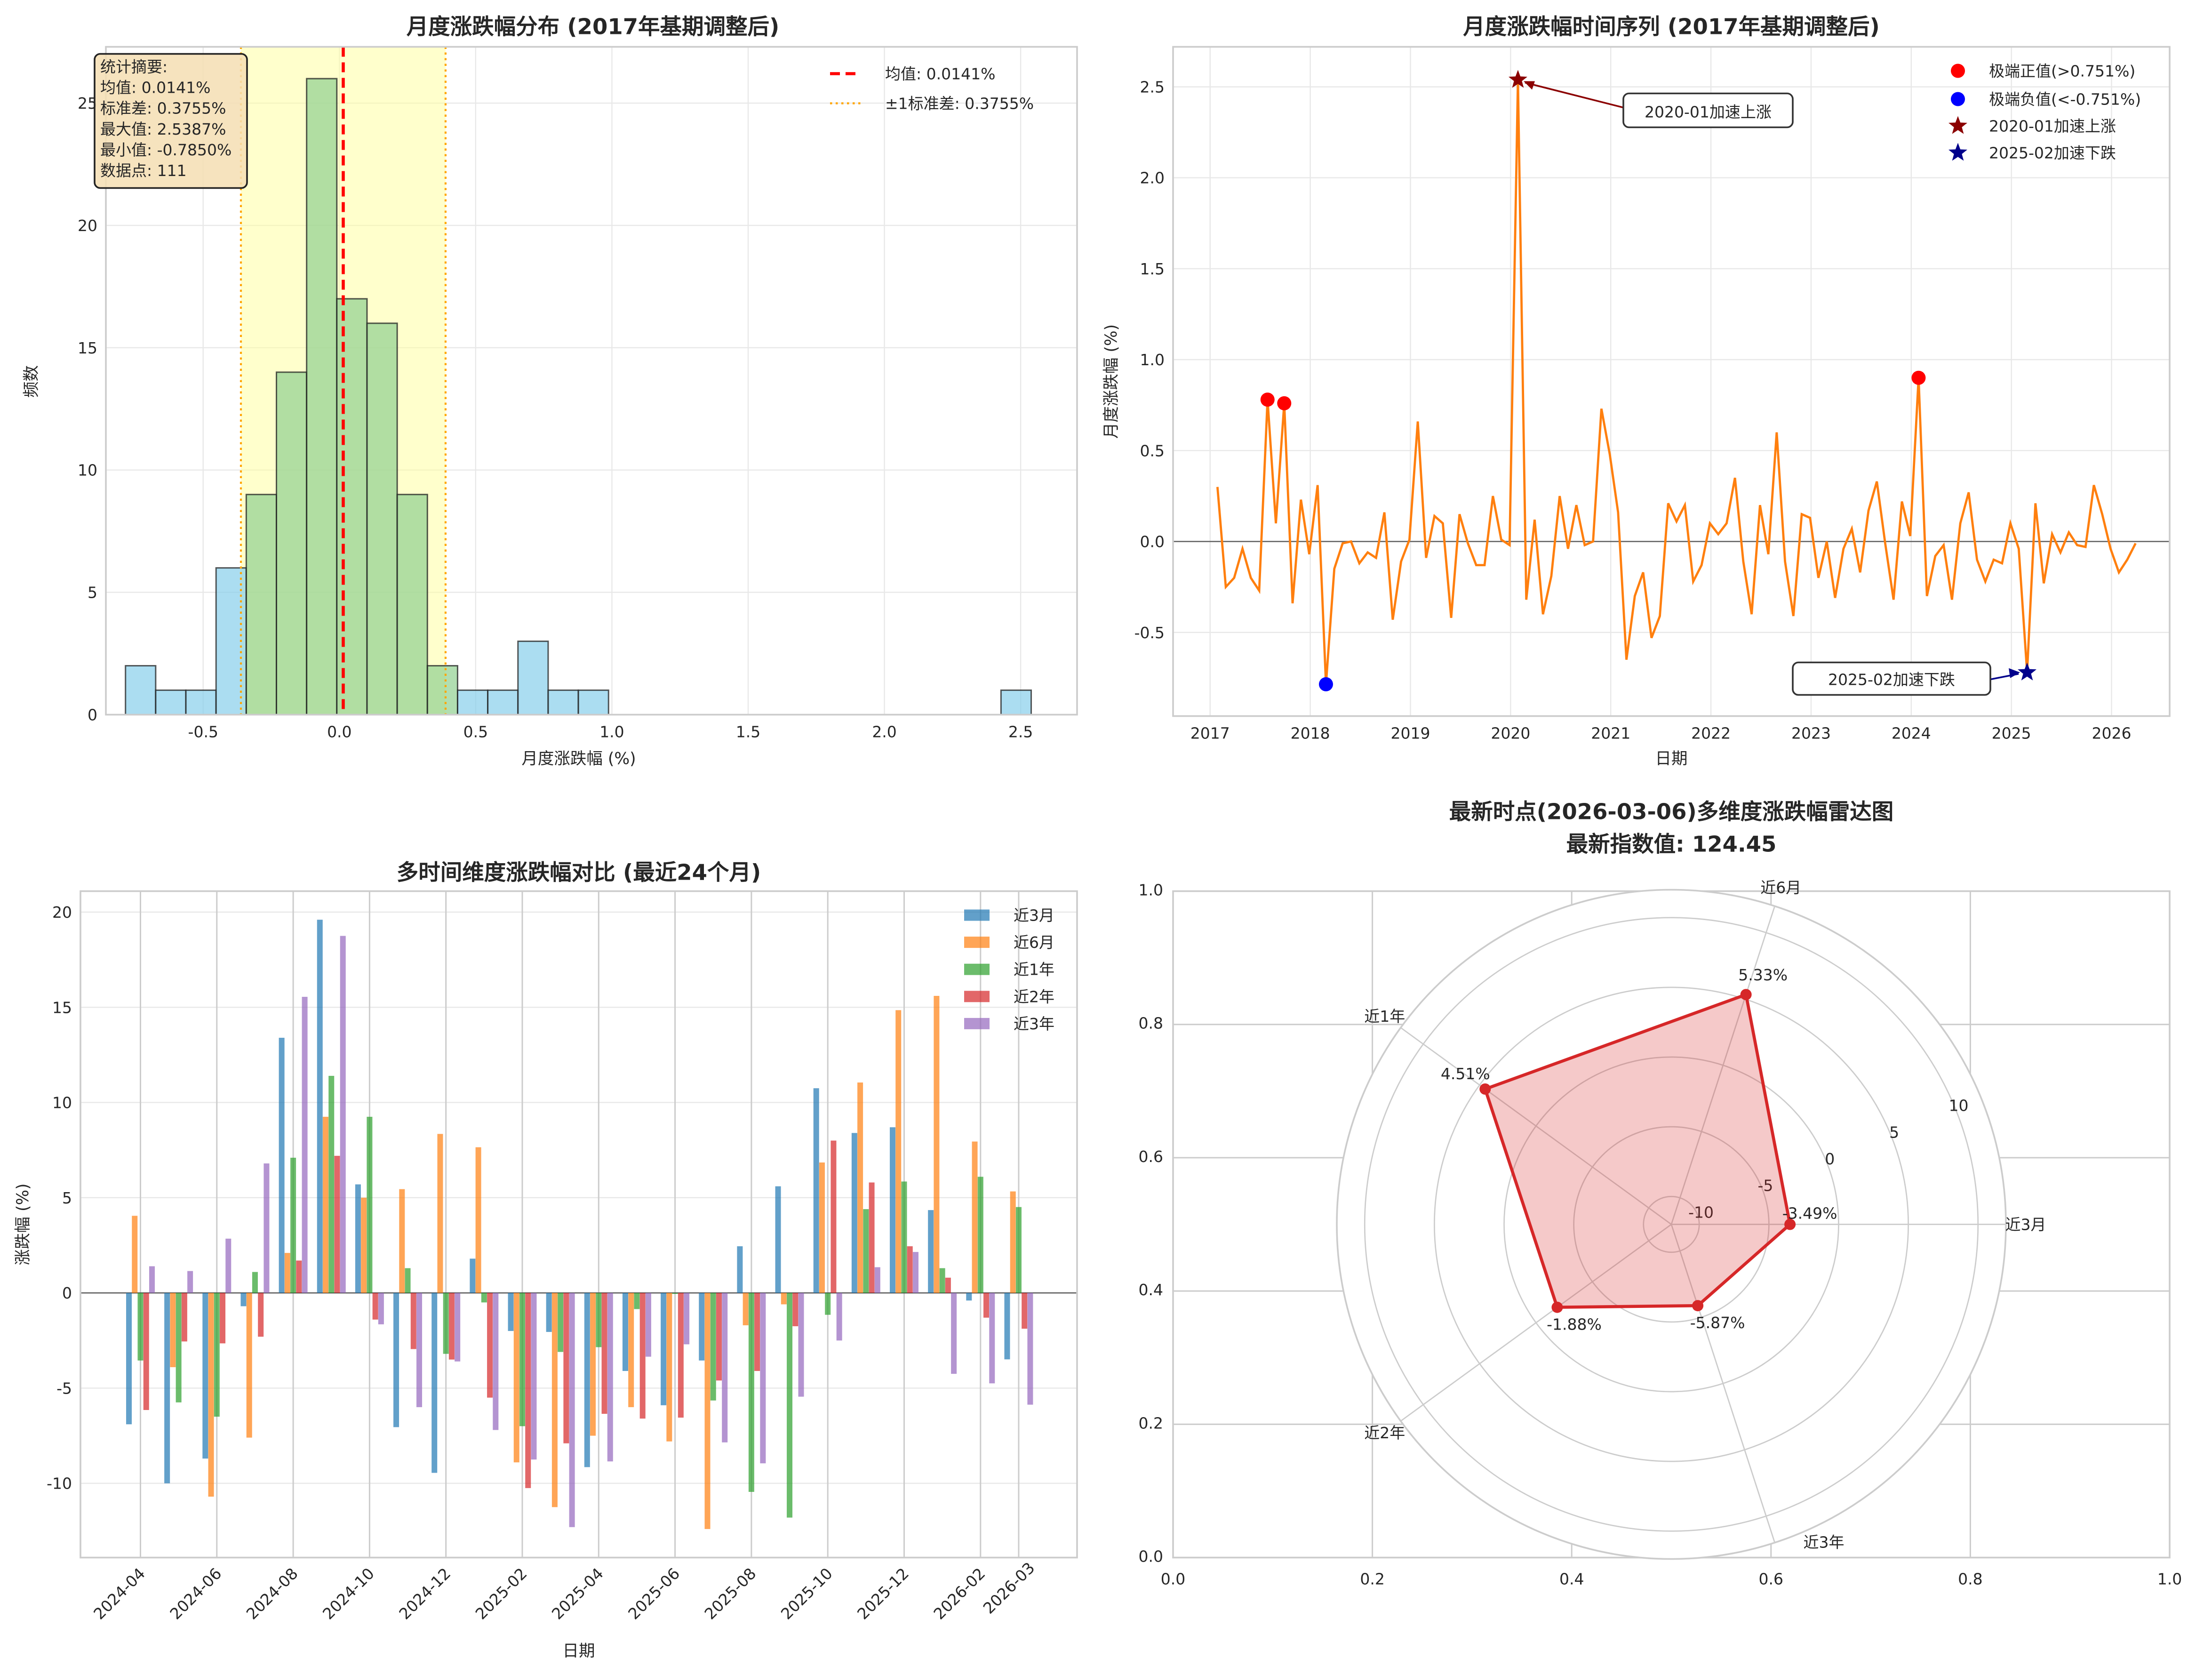 This screenshot has width=2212, height=1675. What do you see at coordinates (1571, 1579) in the screenshot?
I see `cartesian-x-tick-label: 0.4` at bounding box center [1571, 1579].